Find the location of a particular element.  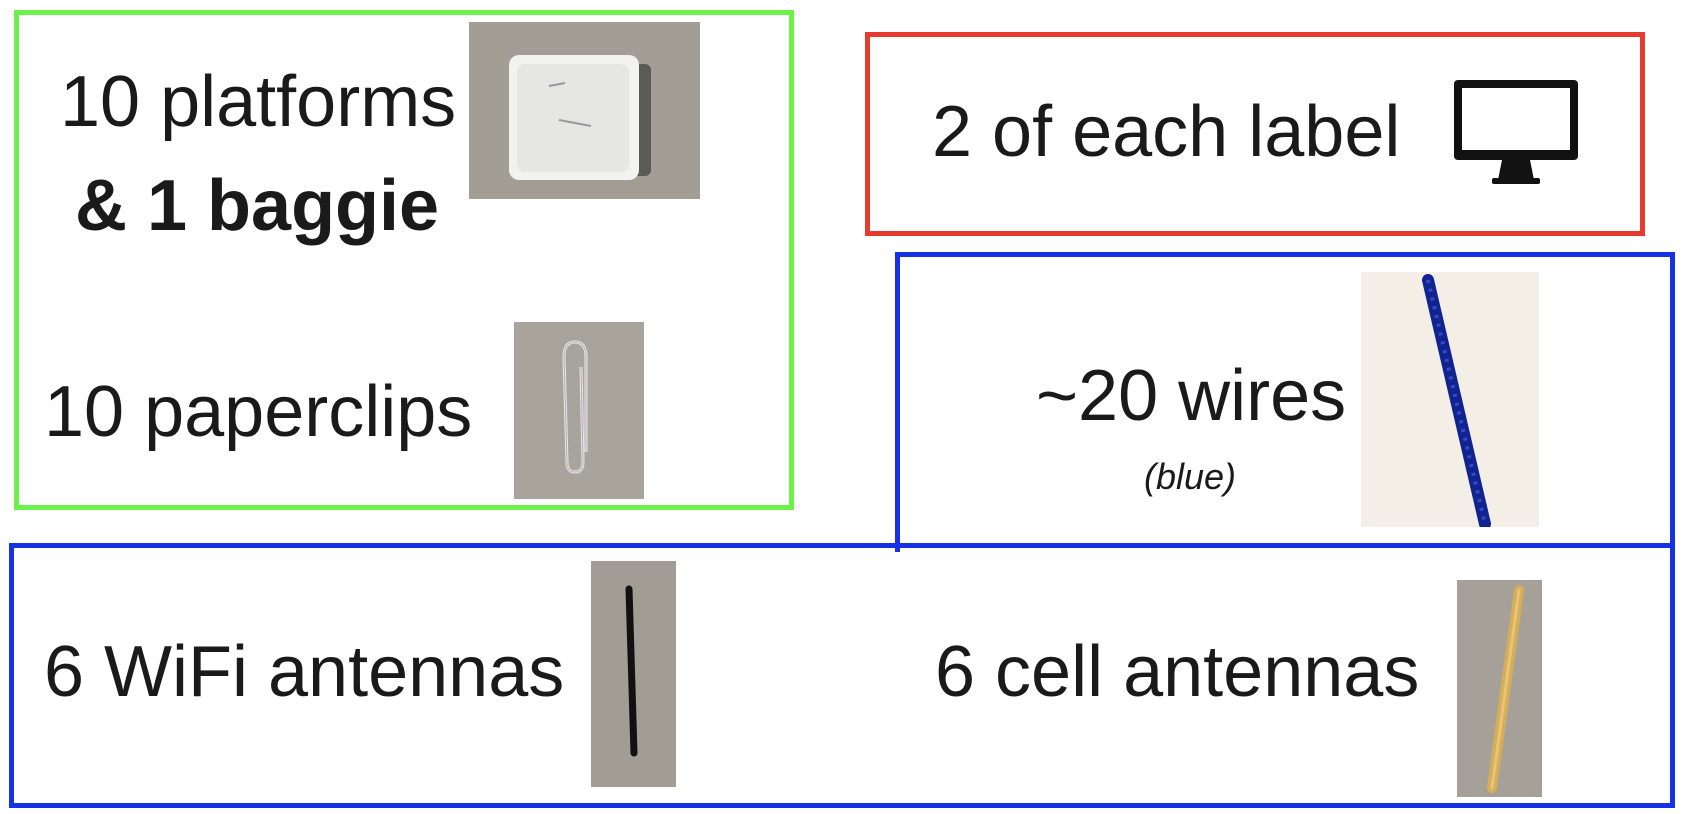

blue-wire-photo is located at coordinates (1450, 399).